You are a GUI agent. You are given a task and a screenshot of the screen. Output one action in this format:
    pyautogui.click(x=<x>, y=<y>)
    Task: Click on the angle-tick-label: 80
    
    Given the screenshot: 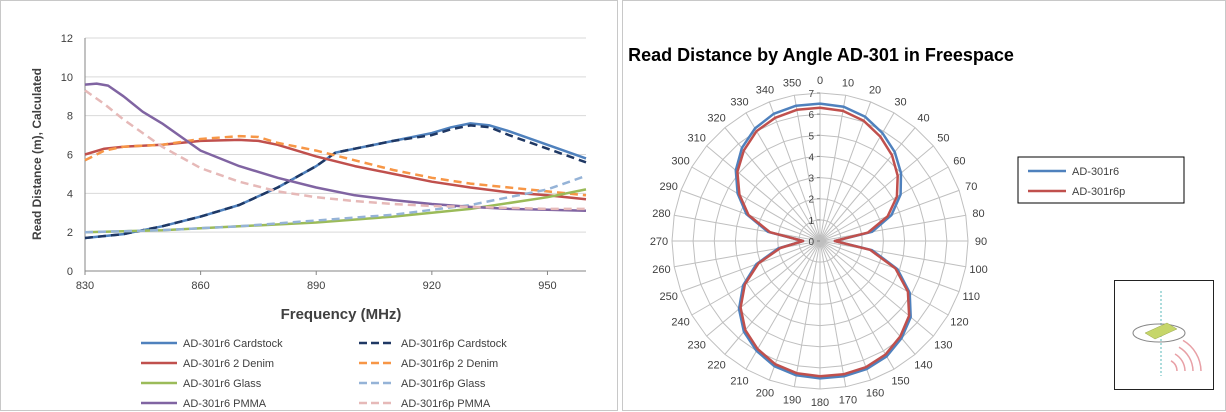 What is the action you would take?
    pyautogui.click(x=978, y=214)
    